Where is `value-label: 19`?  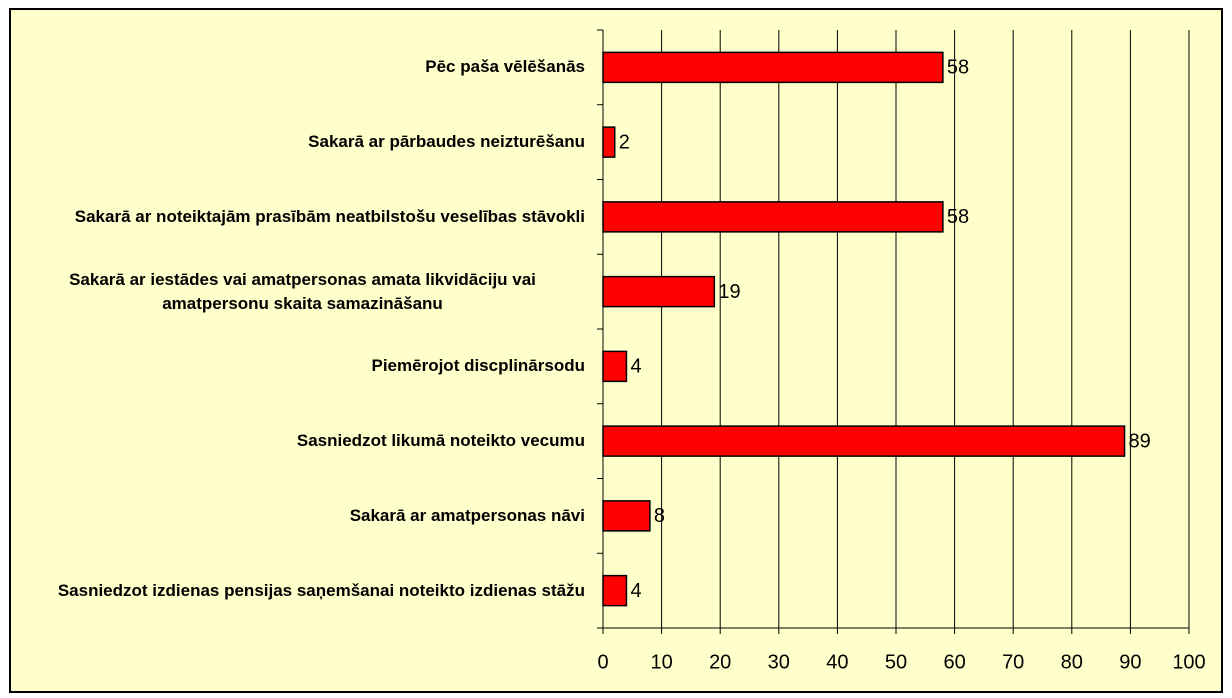 value-label: 19 is located at coordinates (729, 292).